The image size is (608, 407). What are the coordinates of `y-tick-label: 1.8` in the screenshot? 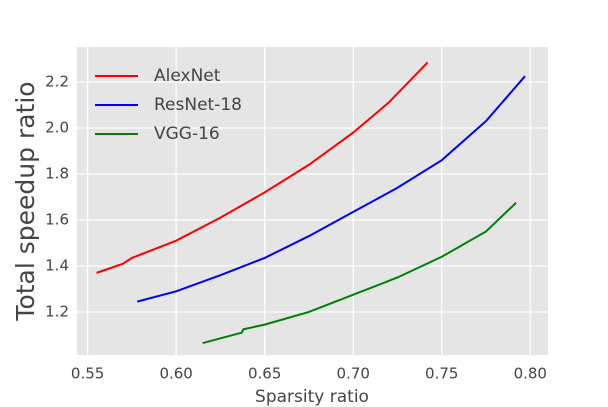 It's located at (57, 173).